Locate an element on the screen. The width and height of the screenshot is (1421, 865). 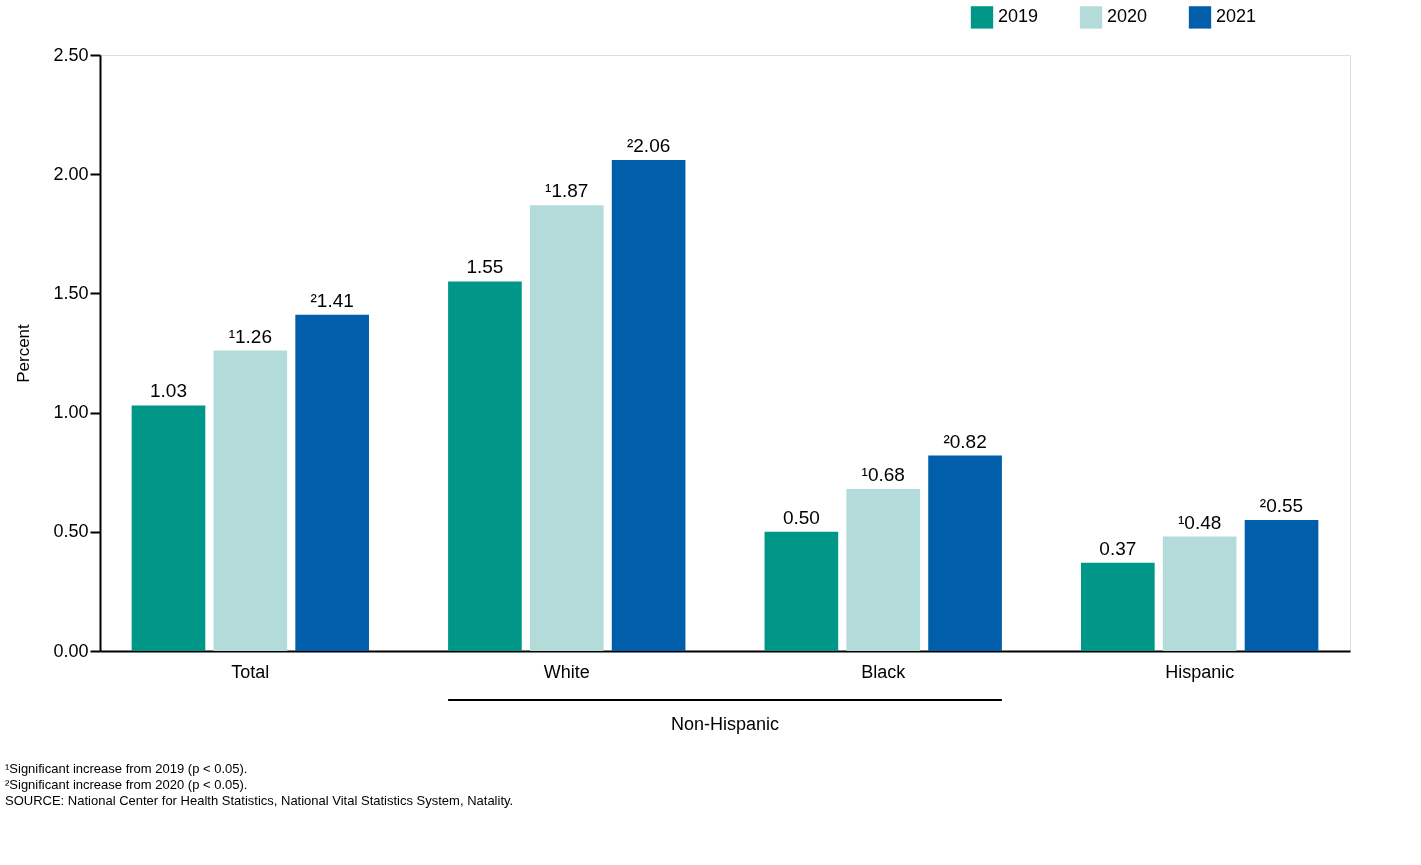
data-label: ²2.06 is located at coordinates (648, 145).